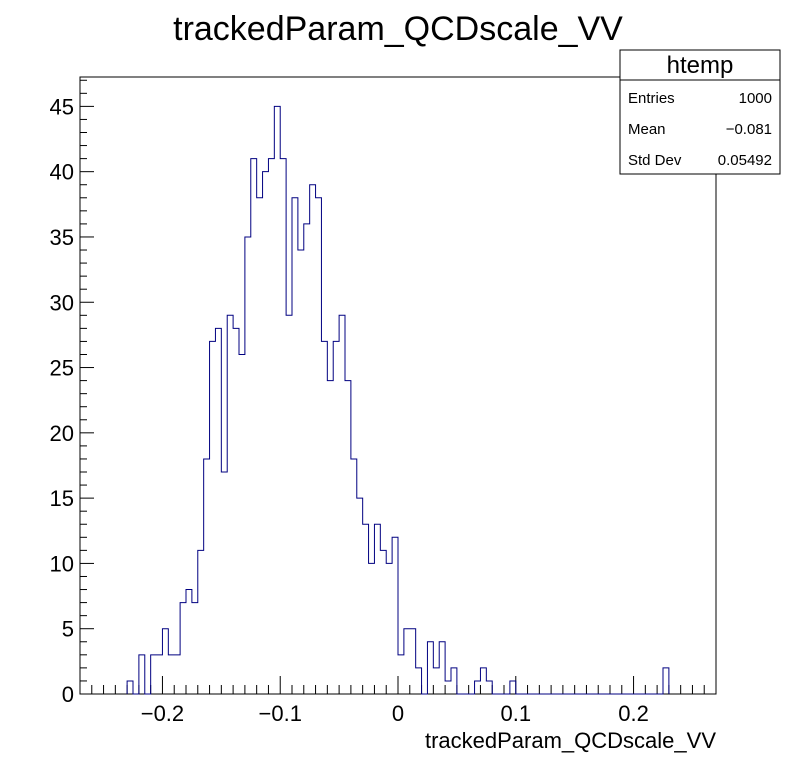 The width and height of the screenshot is (796, 772). What do you see at coordinates (515, 713) in the screenshot?
I see `x-tick-label: 0.1` at bounding box center [515, 713].